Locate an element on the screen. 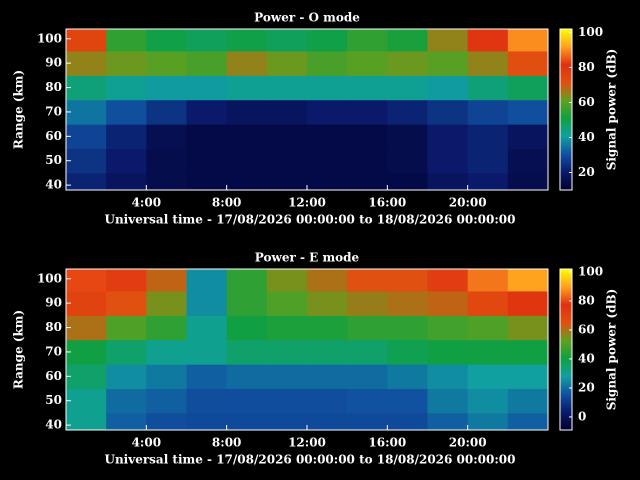  y-tick-label: 50 is located at coordinates (53, 400).